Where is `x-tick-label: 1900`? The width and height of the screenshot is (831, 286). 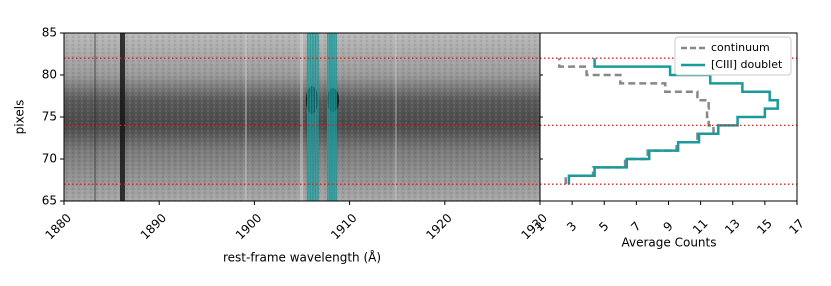 x-tick-label: 1900 is located at coordinates (248, 226).